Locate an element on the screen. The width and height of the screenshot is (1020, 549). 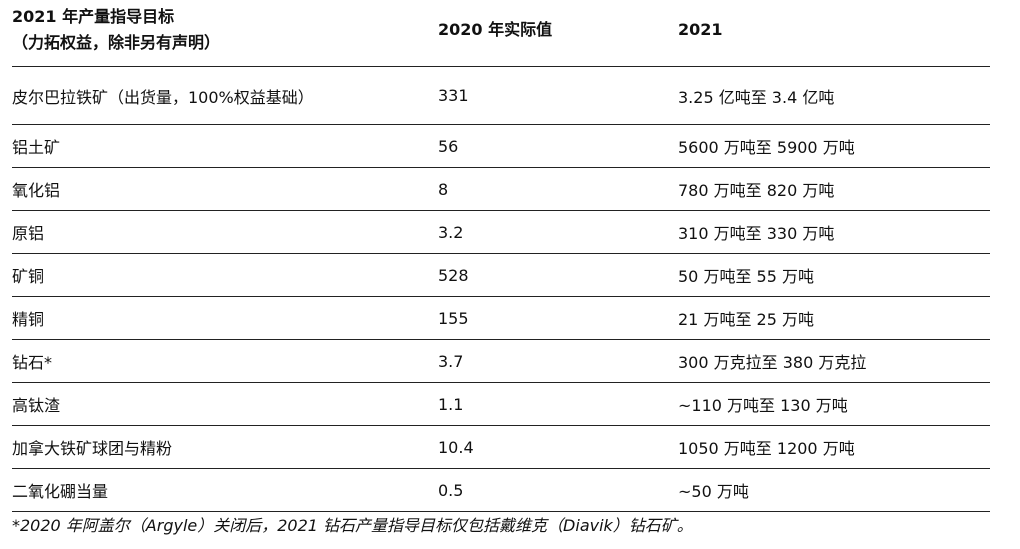
cell-actual-2020: 1.1 is located at coordinates (451, 404).